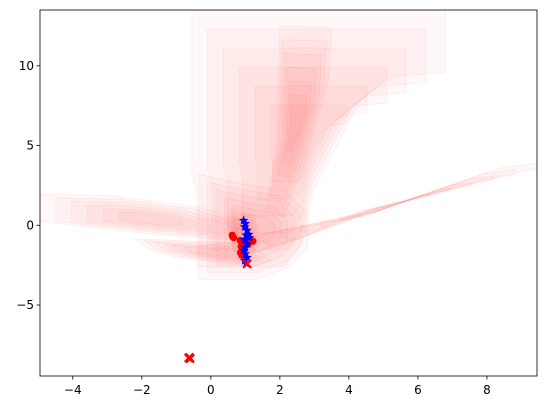 The width and height of the screenshot is (546, 413). What do you see at coordinates (73, 390) in the screenshot?
I see `x-tick-label: −4` at bounding box center [73, 390].